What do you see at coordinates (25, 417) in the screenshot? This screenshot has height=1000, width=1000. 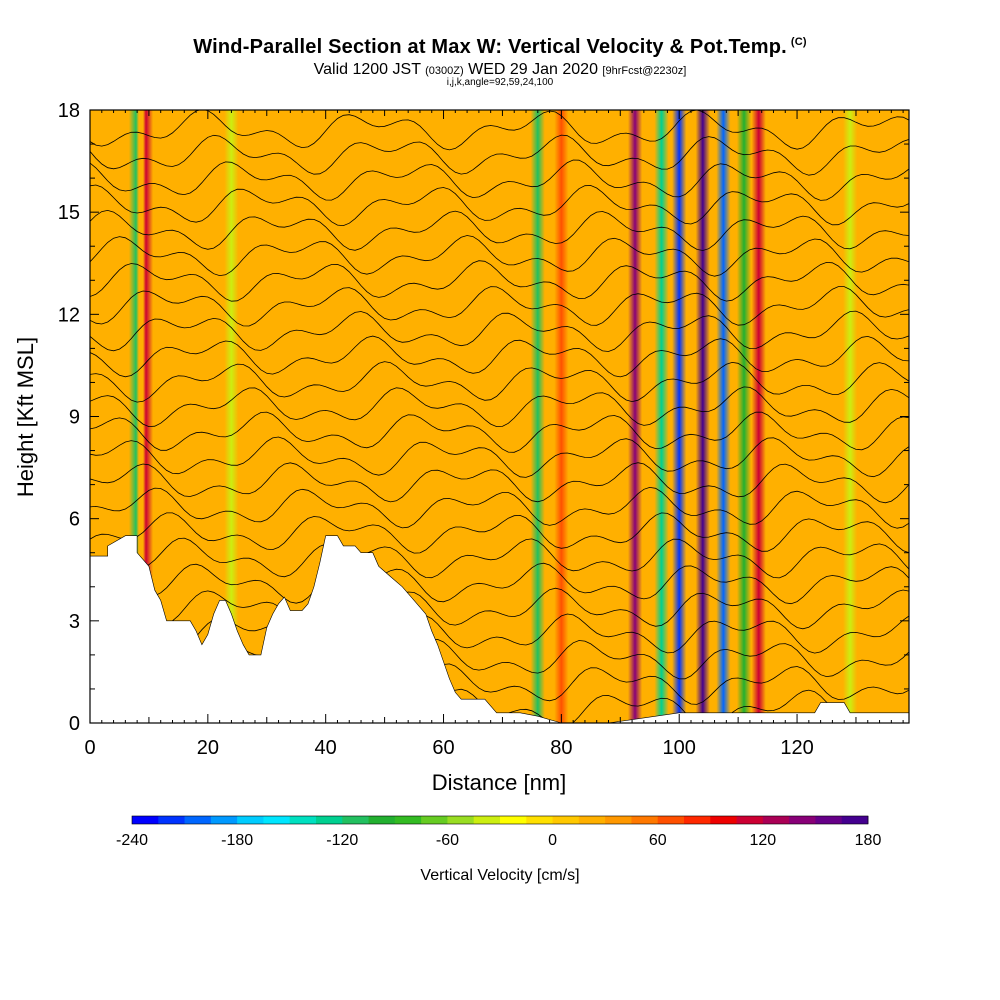 I see `y-axis-title: Height [Kft MSL]` at bounding box center [25, 417].